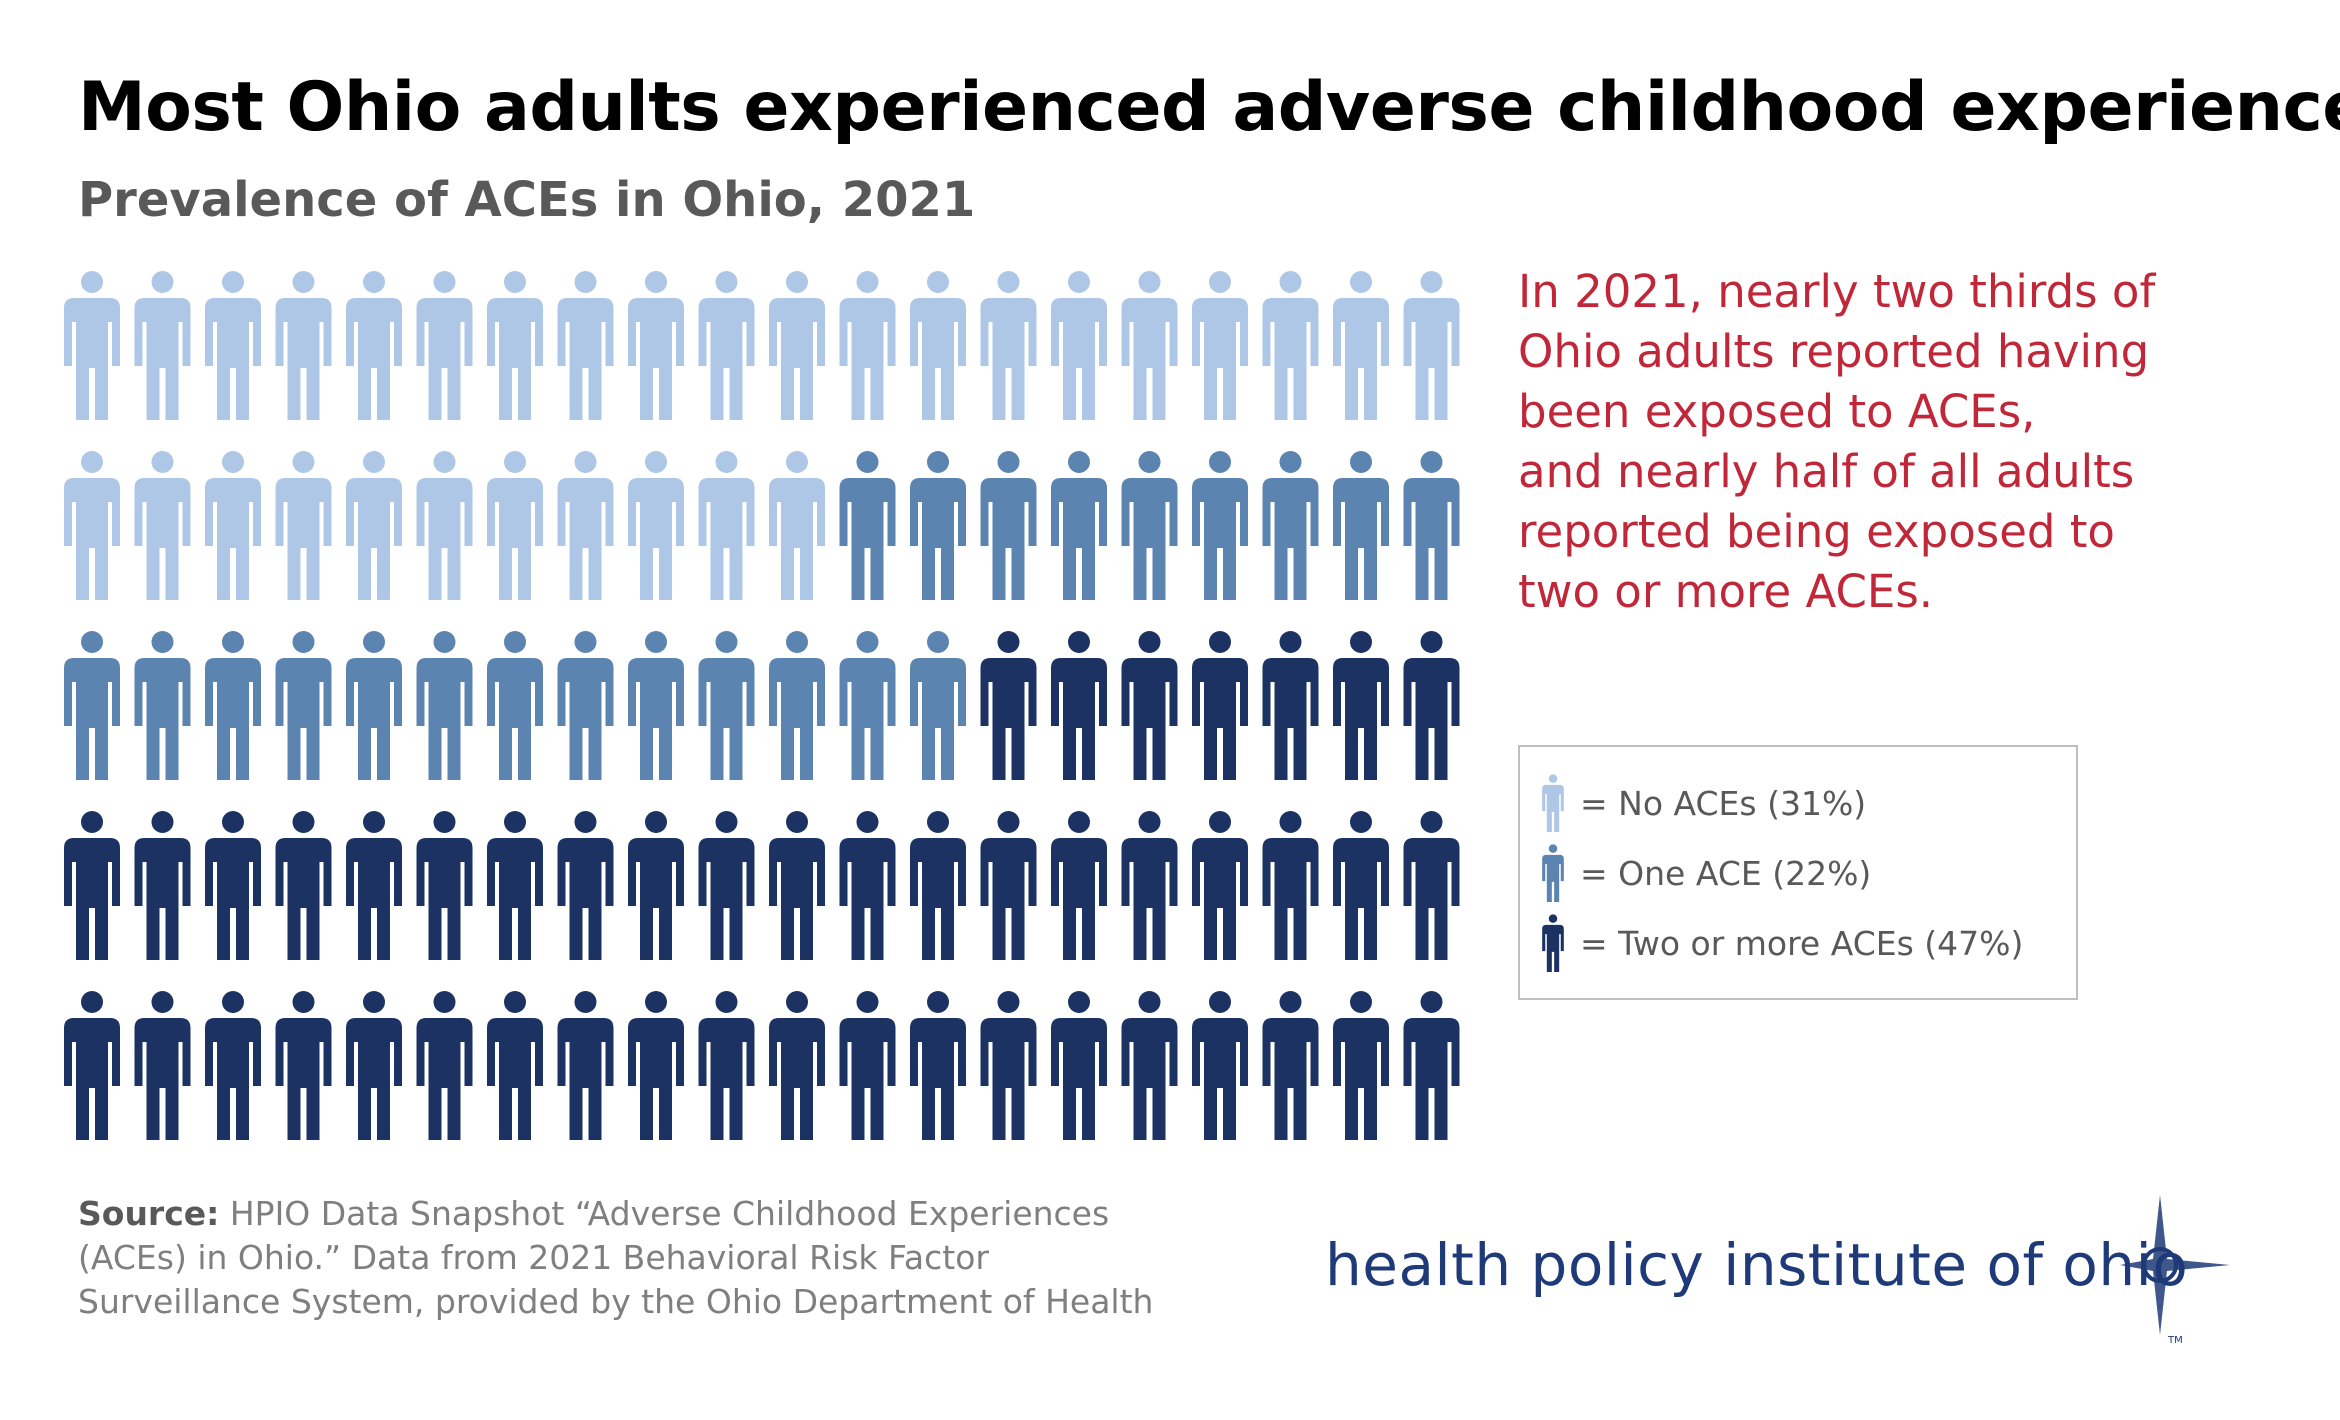  What do you see at coordinates (1837, 291) in the screenshot?
I see `callout-line: In 2021, nearly two thirds of` at bounding box center [1837, 291].